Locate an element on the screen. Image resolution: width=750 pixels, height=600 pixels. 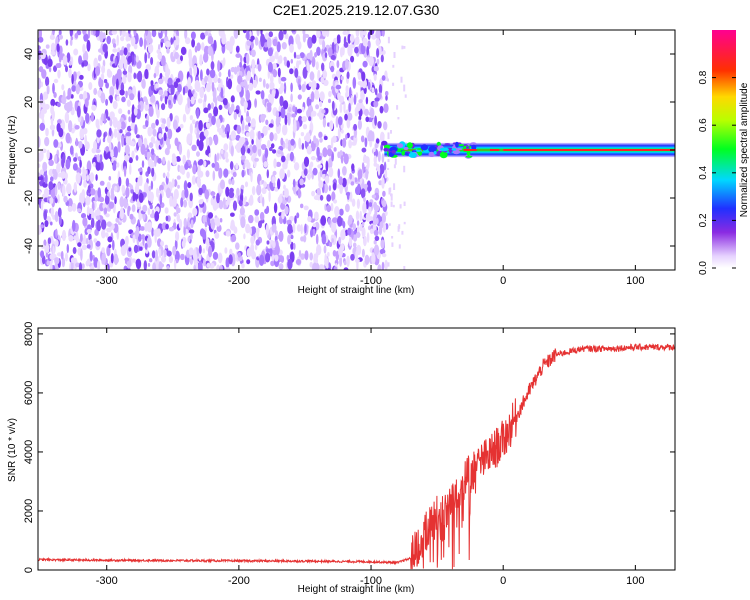
spectrogram-ytick-label: 0 is located at coordinates (29, 150).